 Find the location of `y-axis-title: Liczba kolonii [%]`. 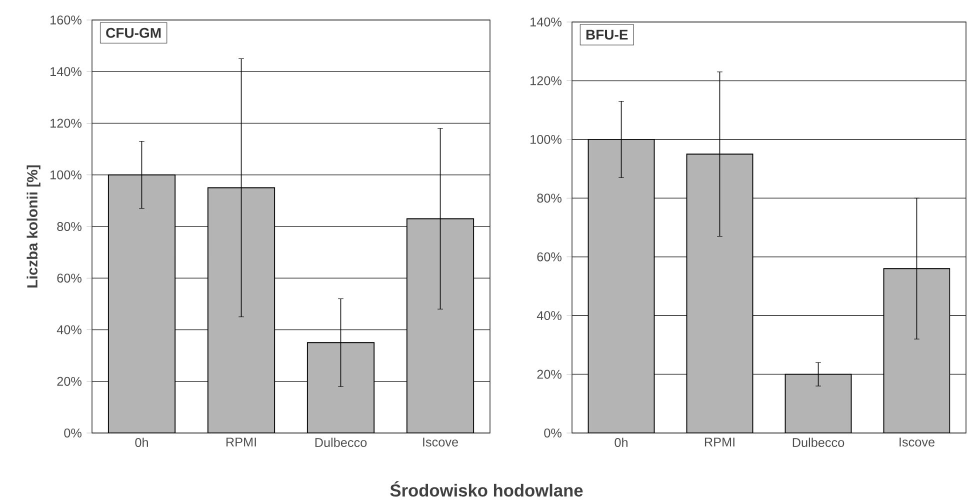

y-axis-title: Liczba kolonii [%] is located at coordinates (33, 226).